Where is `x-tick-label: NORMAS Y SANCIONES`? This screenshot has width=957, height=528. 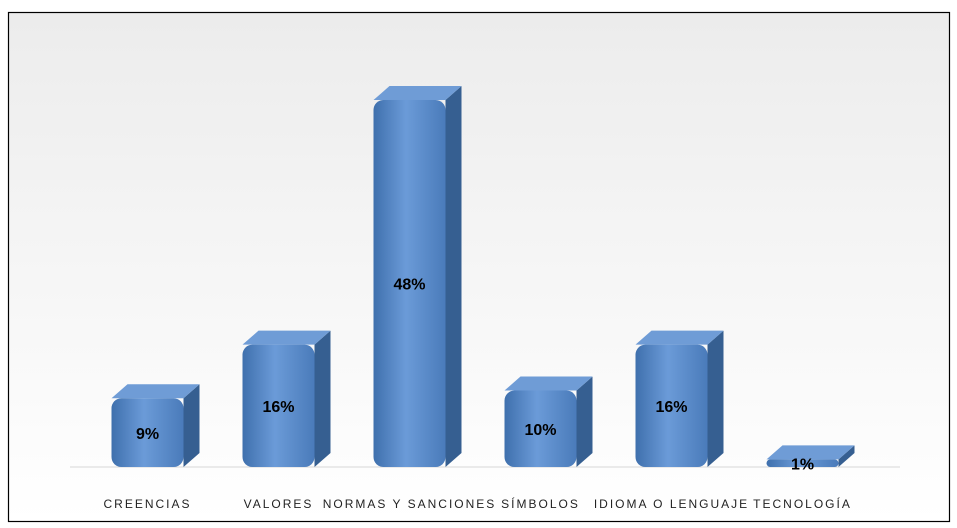
x-tick-label: NORMAS Y SANCIONES is located at coordinates (410, 504).